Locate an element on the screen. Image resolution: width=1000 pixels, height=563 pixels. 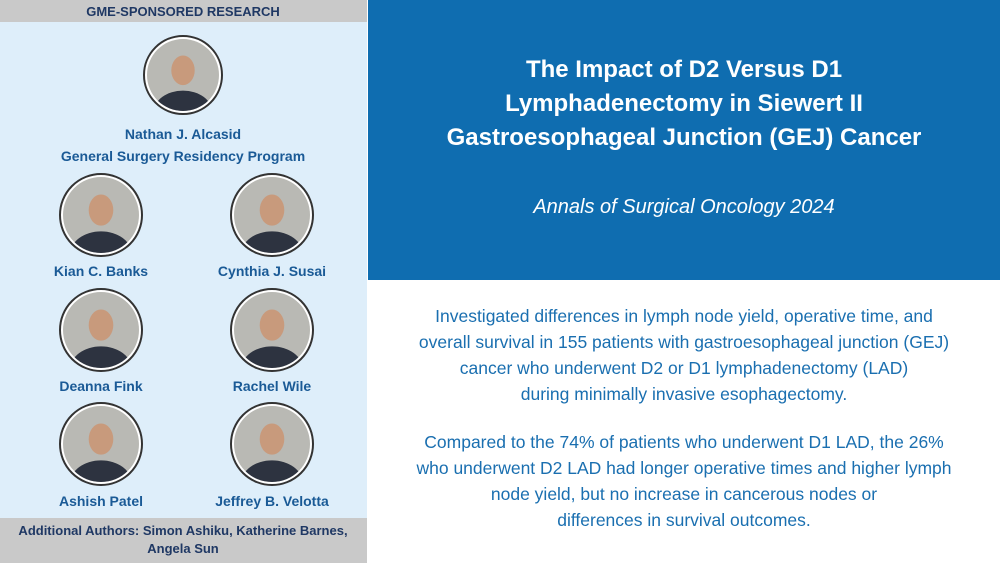
featured-program: General Surgery Residency Program is located at coordinates (183, 156).